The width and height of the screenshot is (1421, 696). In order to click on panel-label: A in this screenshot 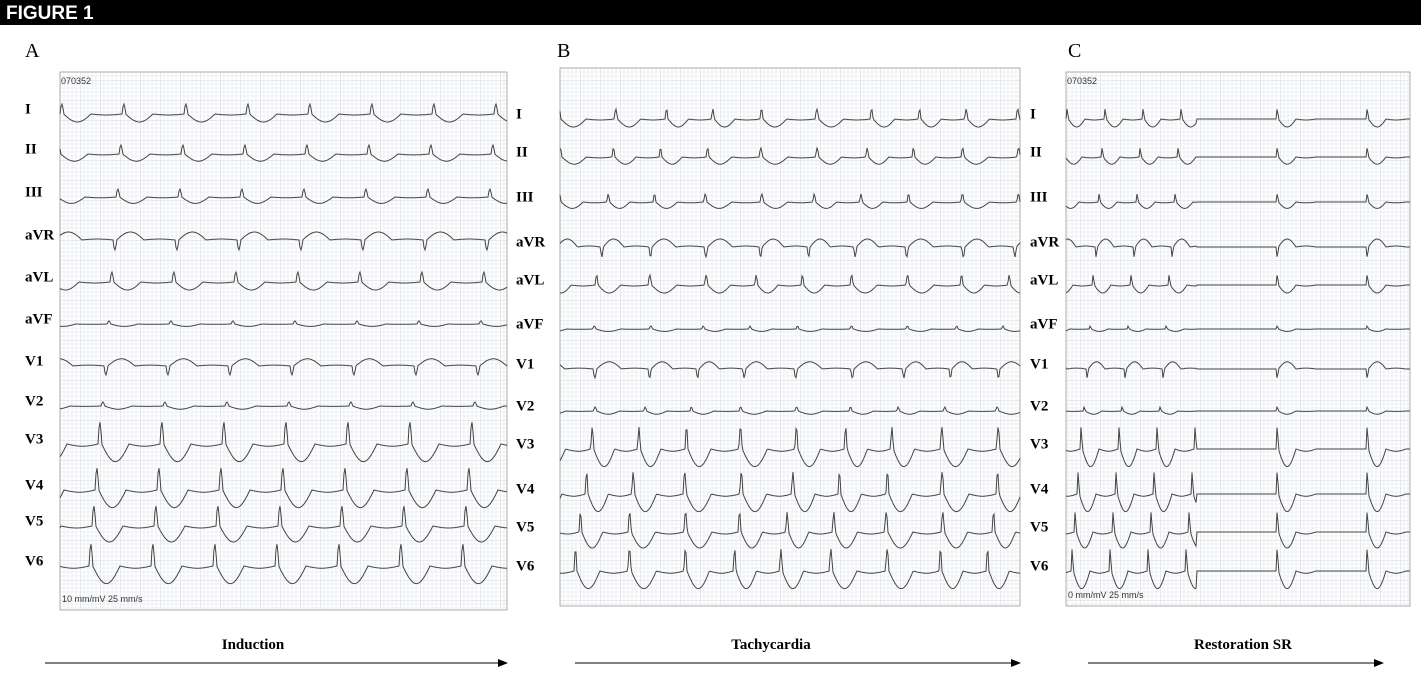, I will do `click(32, 51)`.